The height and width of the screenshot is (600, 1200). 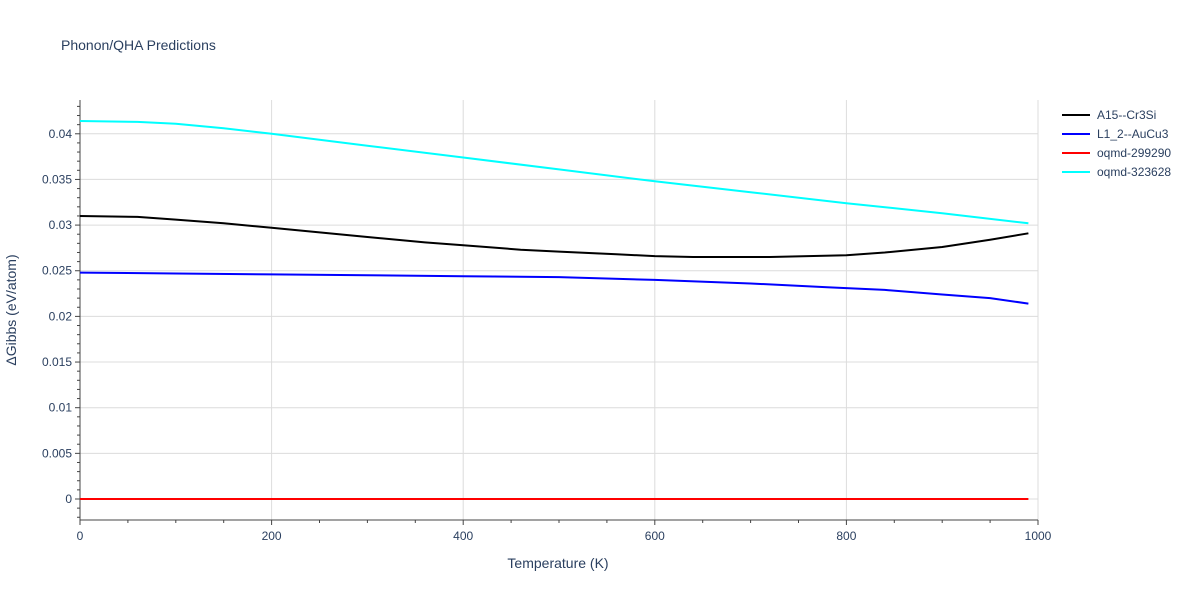 What do you see at coordinates (1126, 115) in the screenshot?
I see `legend-label: A15--Cr3Si` at bounding box center [1126, 115].